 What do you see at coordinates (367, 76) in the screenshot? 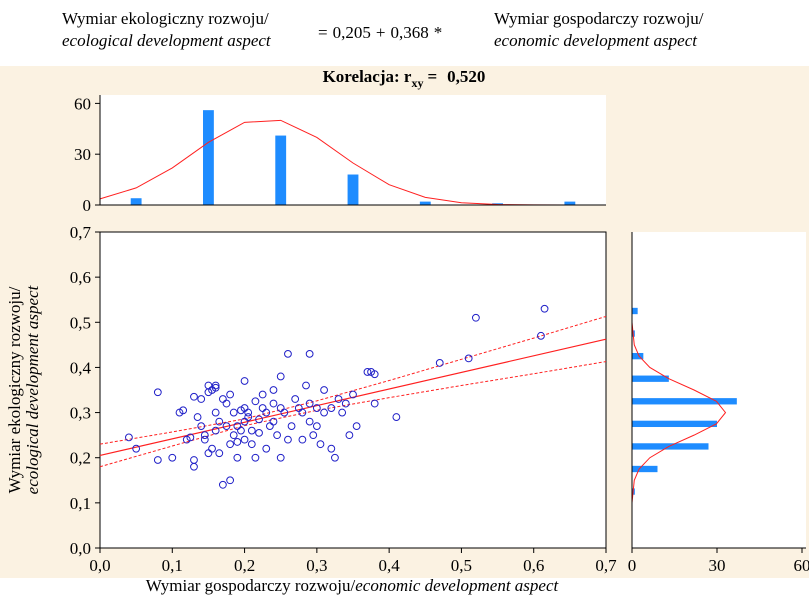
I see `corr-label: Korelacja: r` at bounding box center [367, 76].